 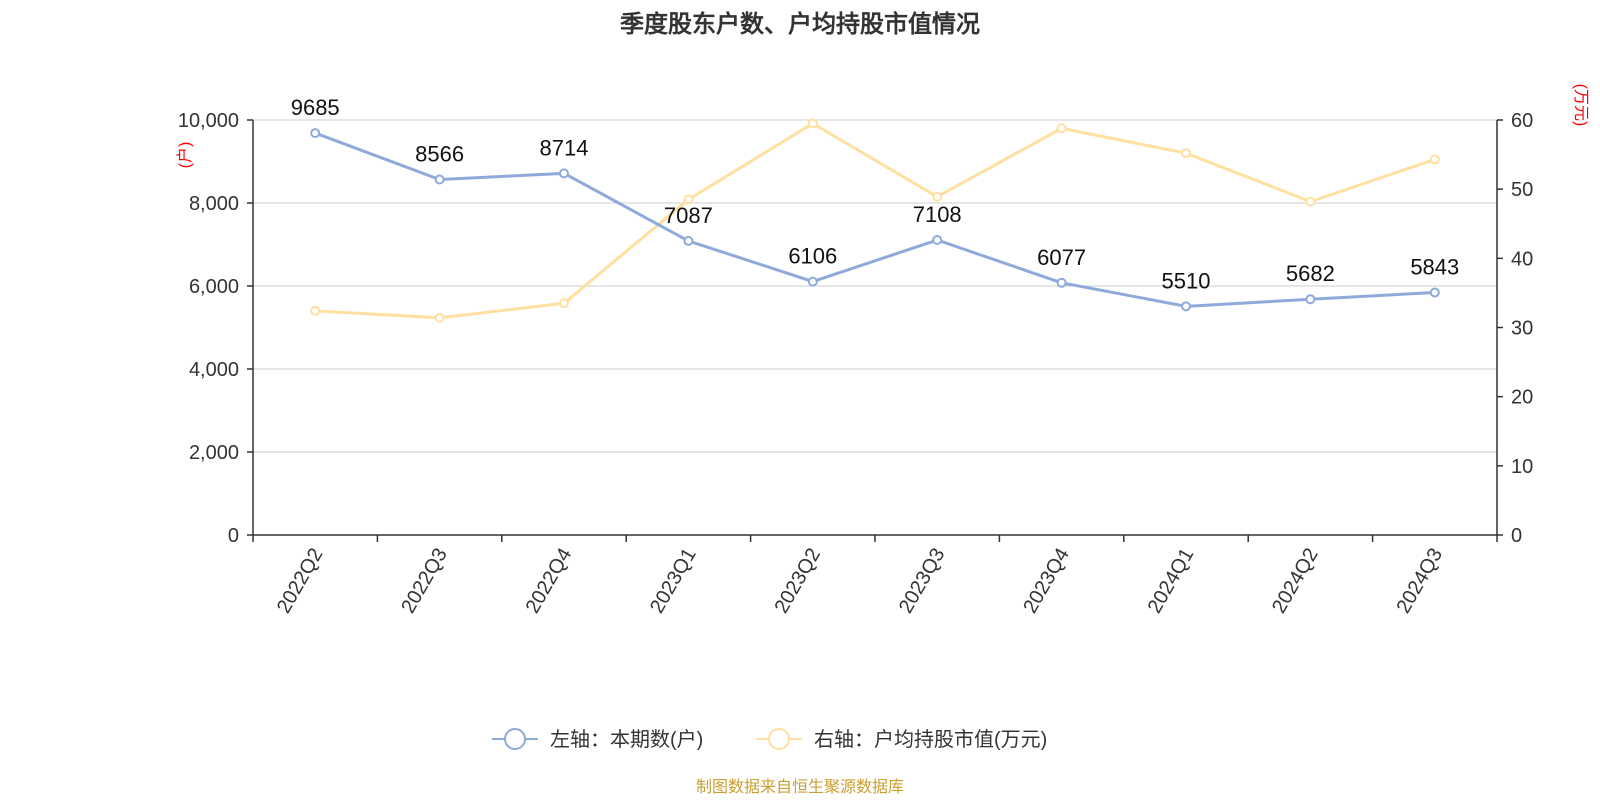 What do you see at coordinates (1522, 467) in the screenshot?
I see `right-tick-label: 10` at bounding box center [1522, 467].